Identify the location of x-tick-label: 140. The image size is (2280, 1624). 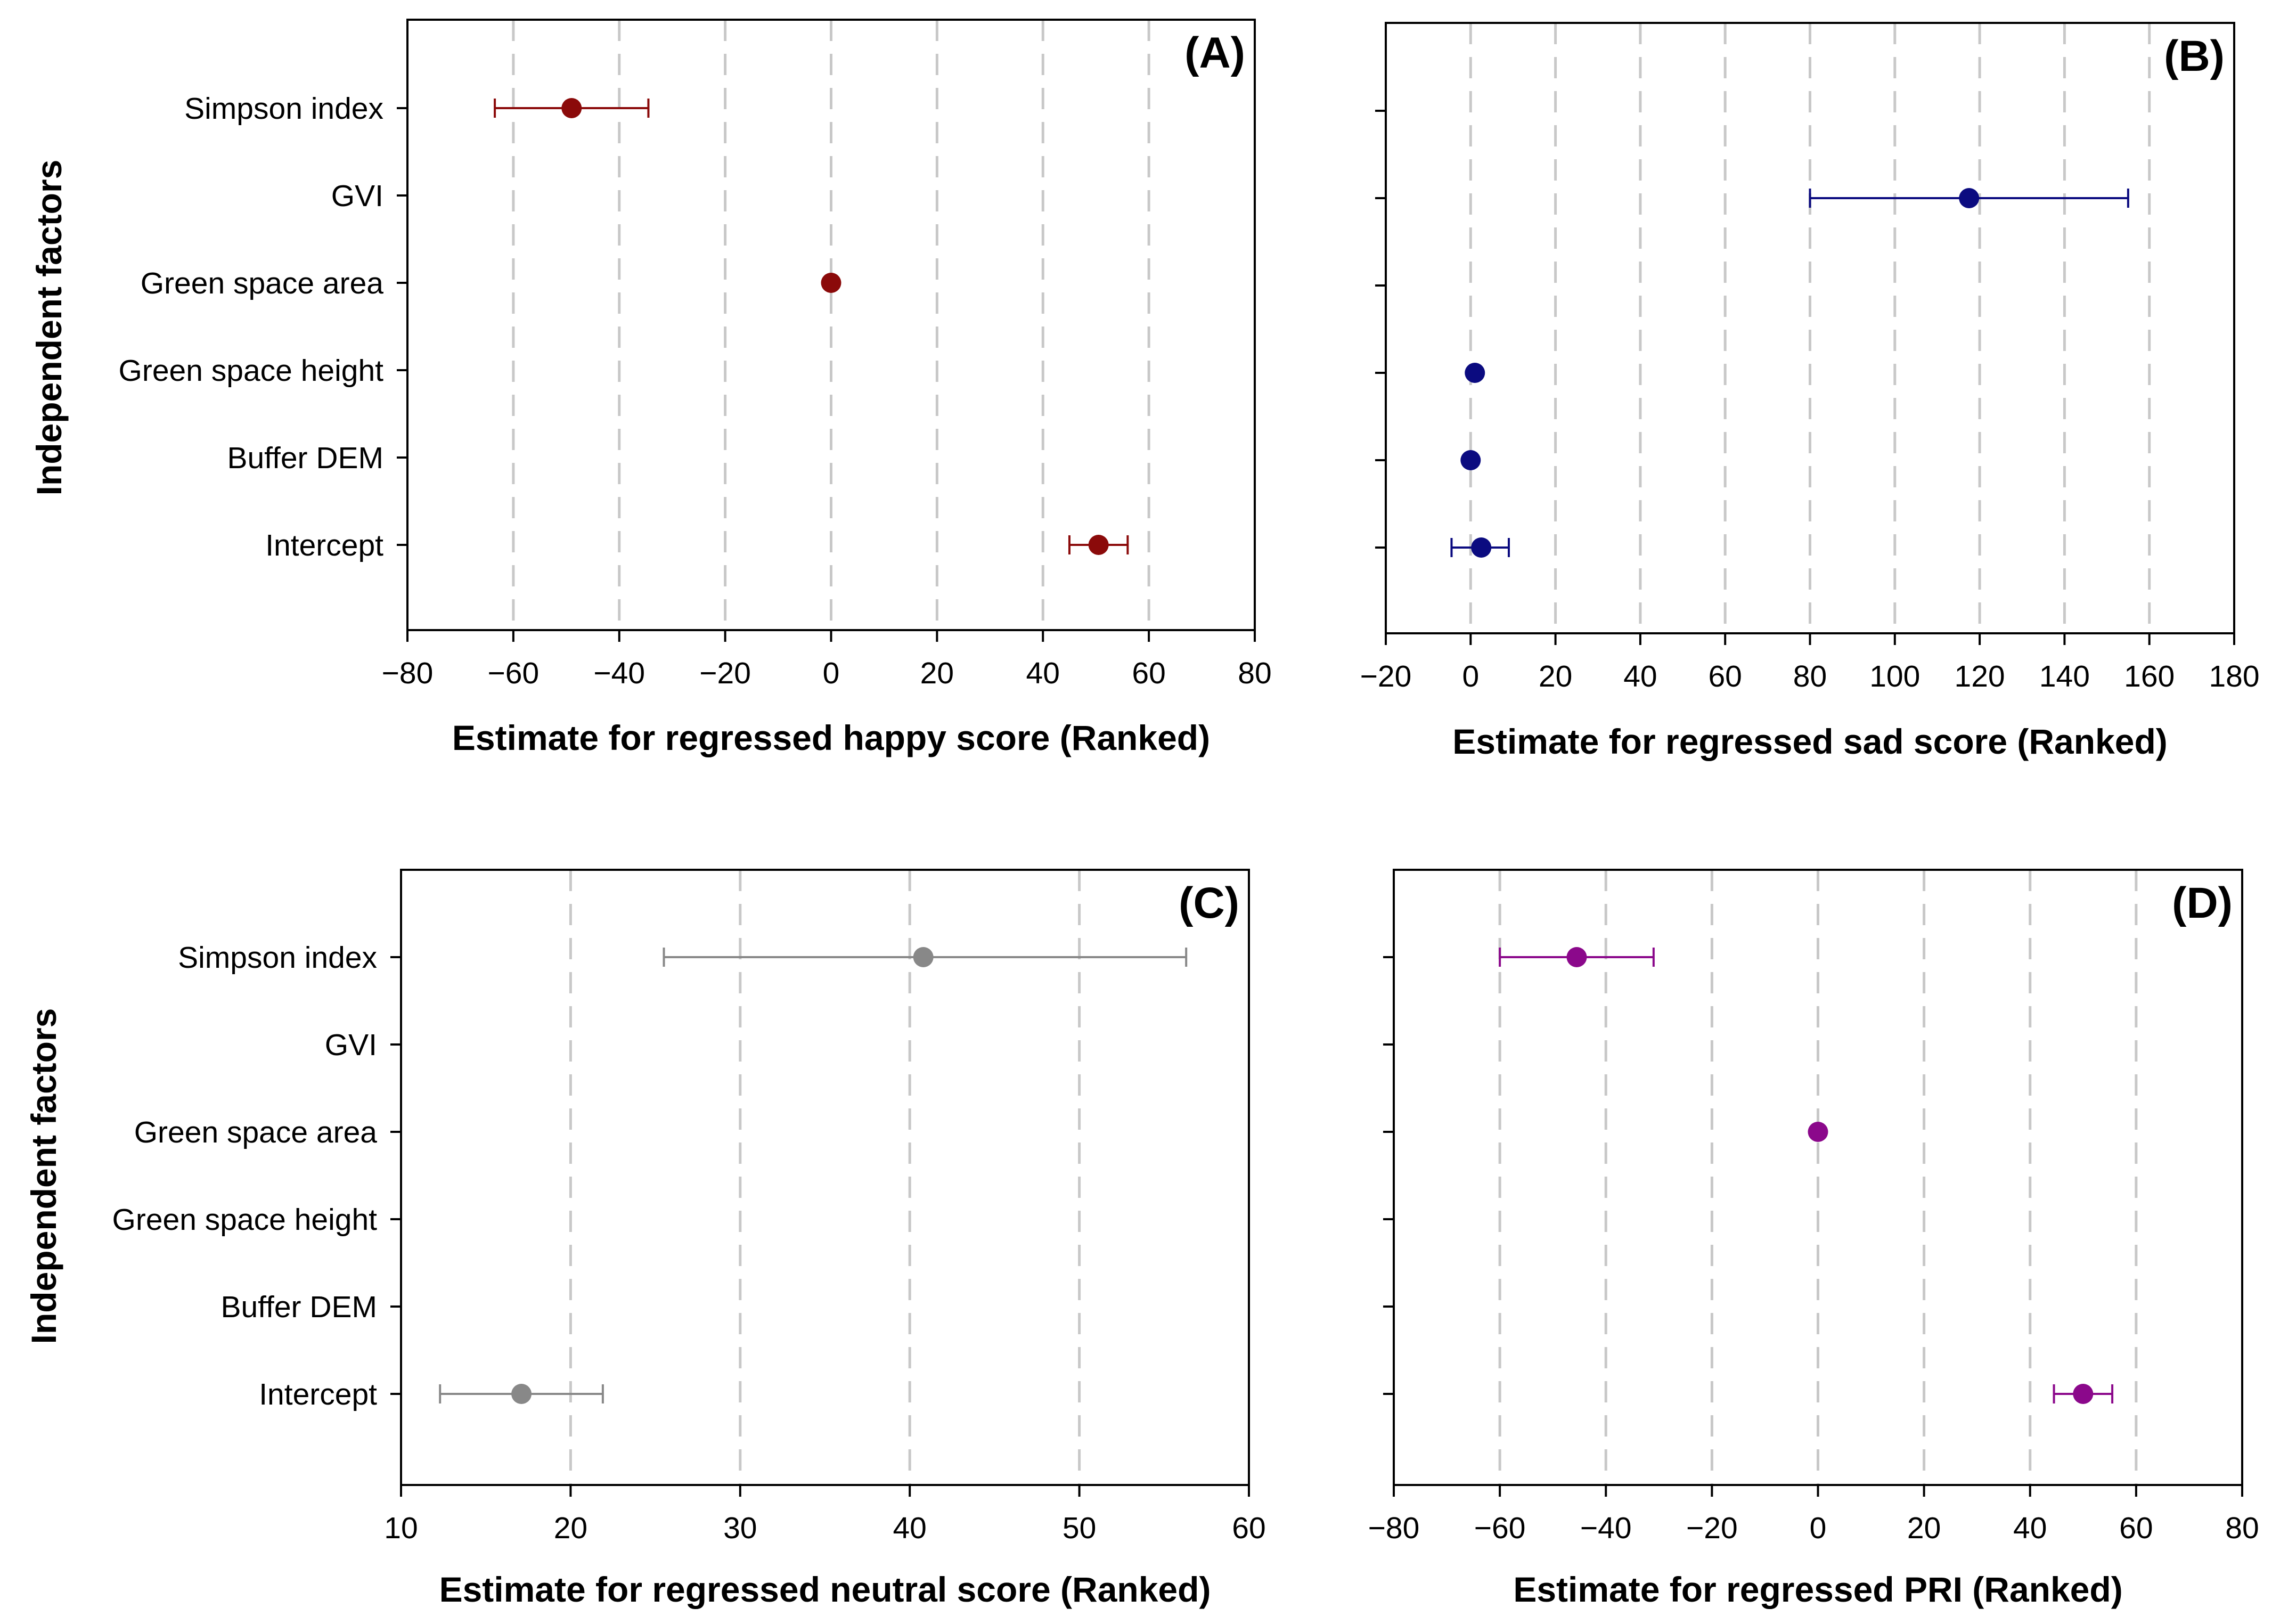
(2064, 676).